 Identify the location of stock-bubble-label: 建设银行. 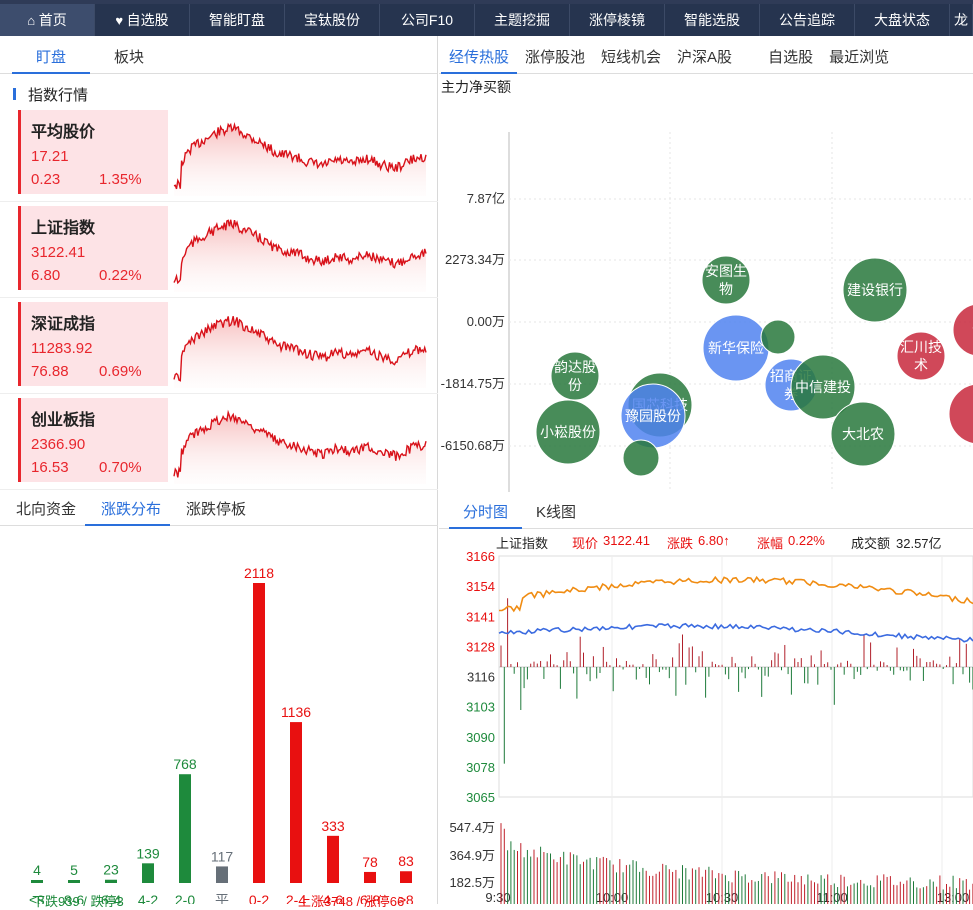
(875, 290).